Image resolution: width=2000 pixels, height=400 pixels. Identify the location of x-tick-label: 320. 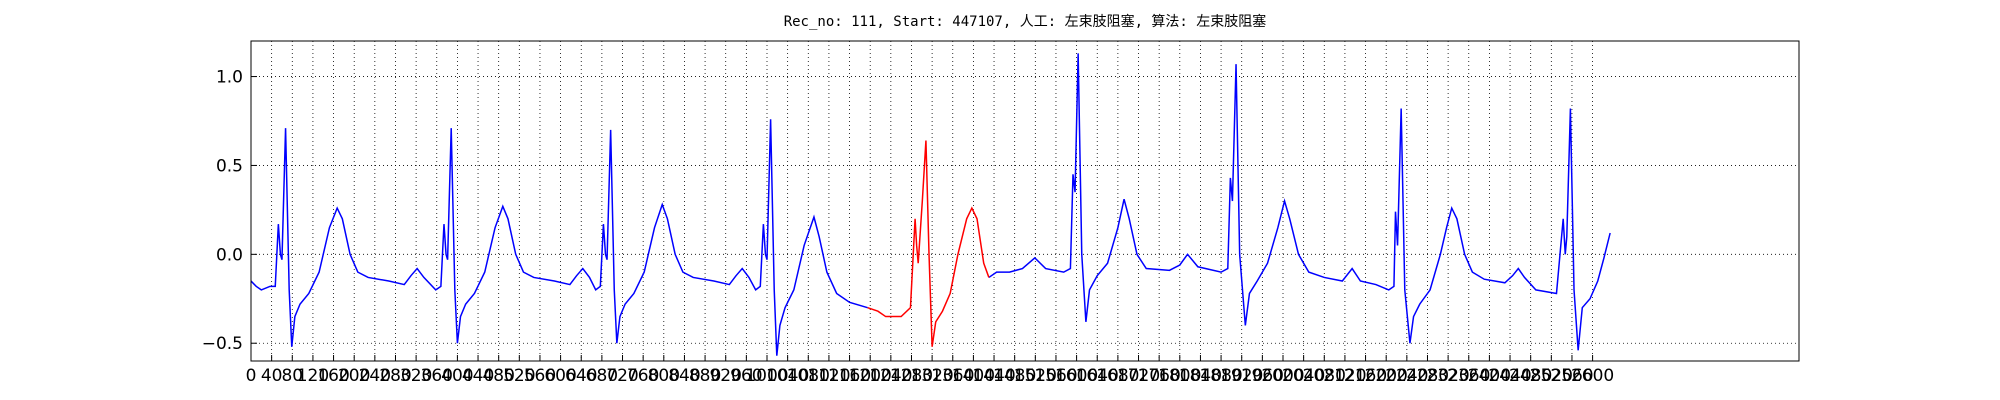
(416, 376).